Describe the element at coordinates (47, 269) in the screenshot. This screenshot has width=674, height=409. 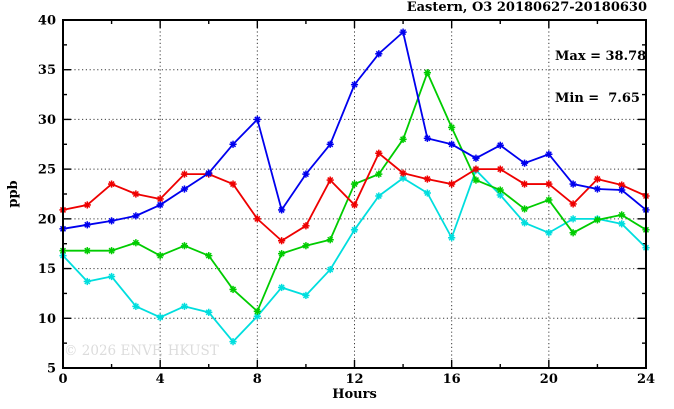
I see `y-tick-label: 15` at that location.